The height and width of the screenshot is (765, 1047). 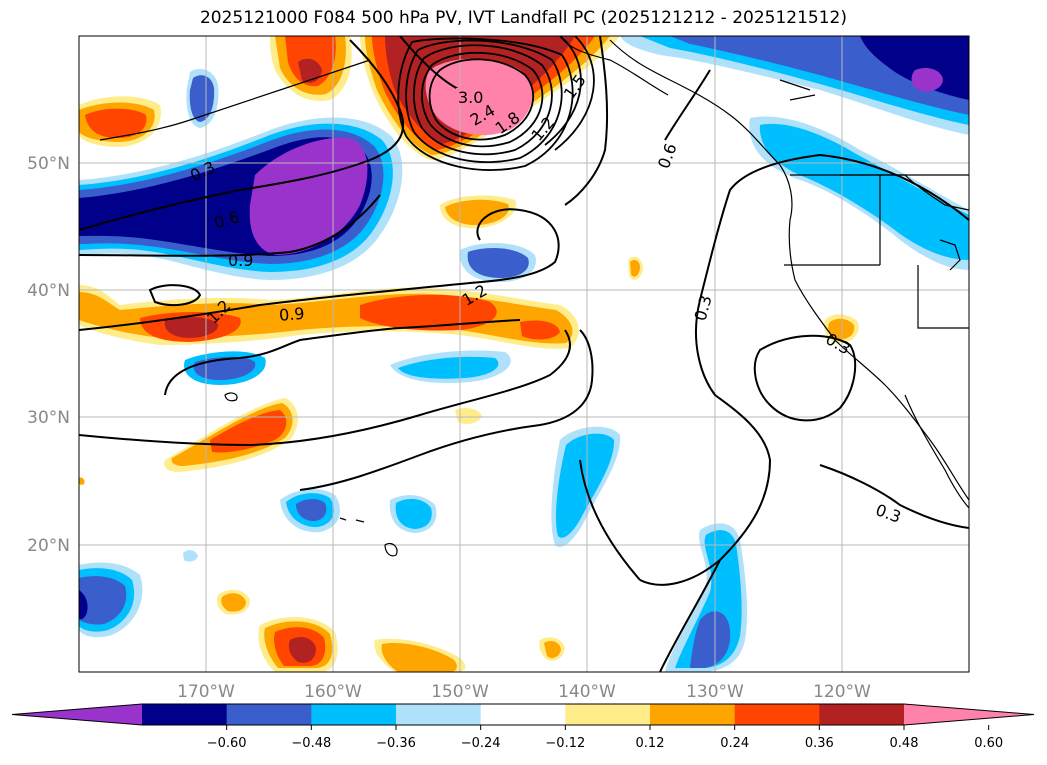 What do you see at coordinates (667, 156) in the screenshot?
I see `contour-label: 0.6` at bounding box center [667, 156].